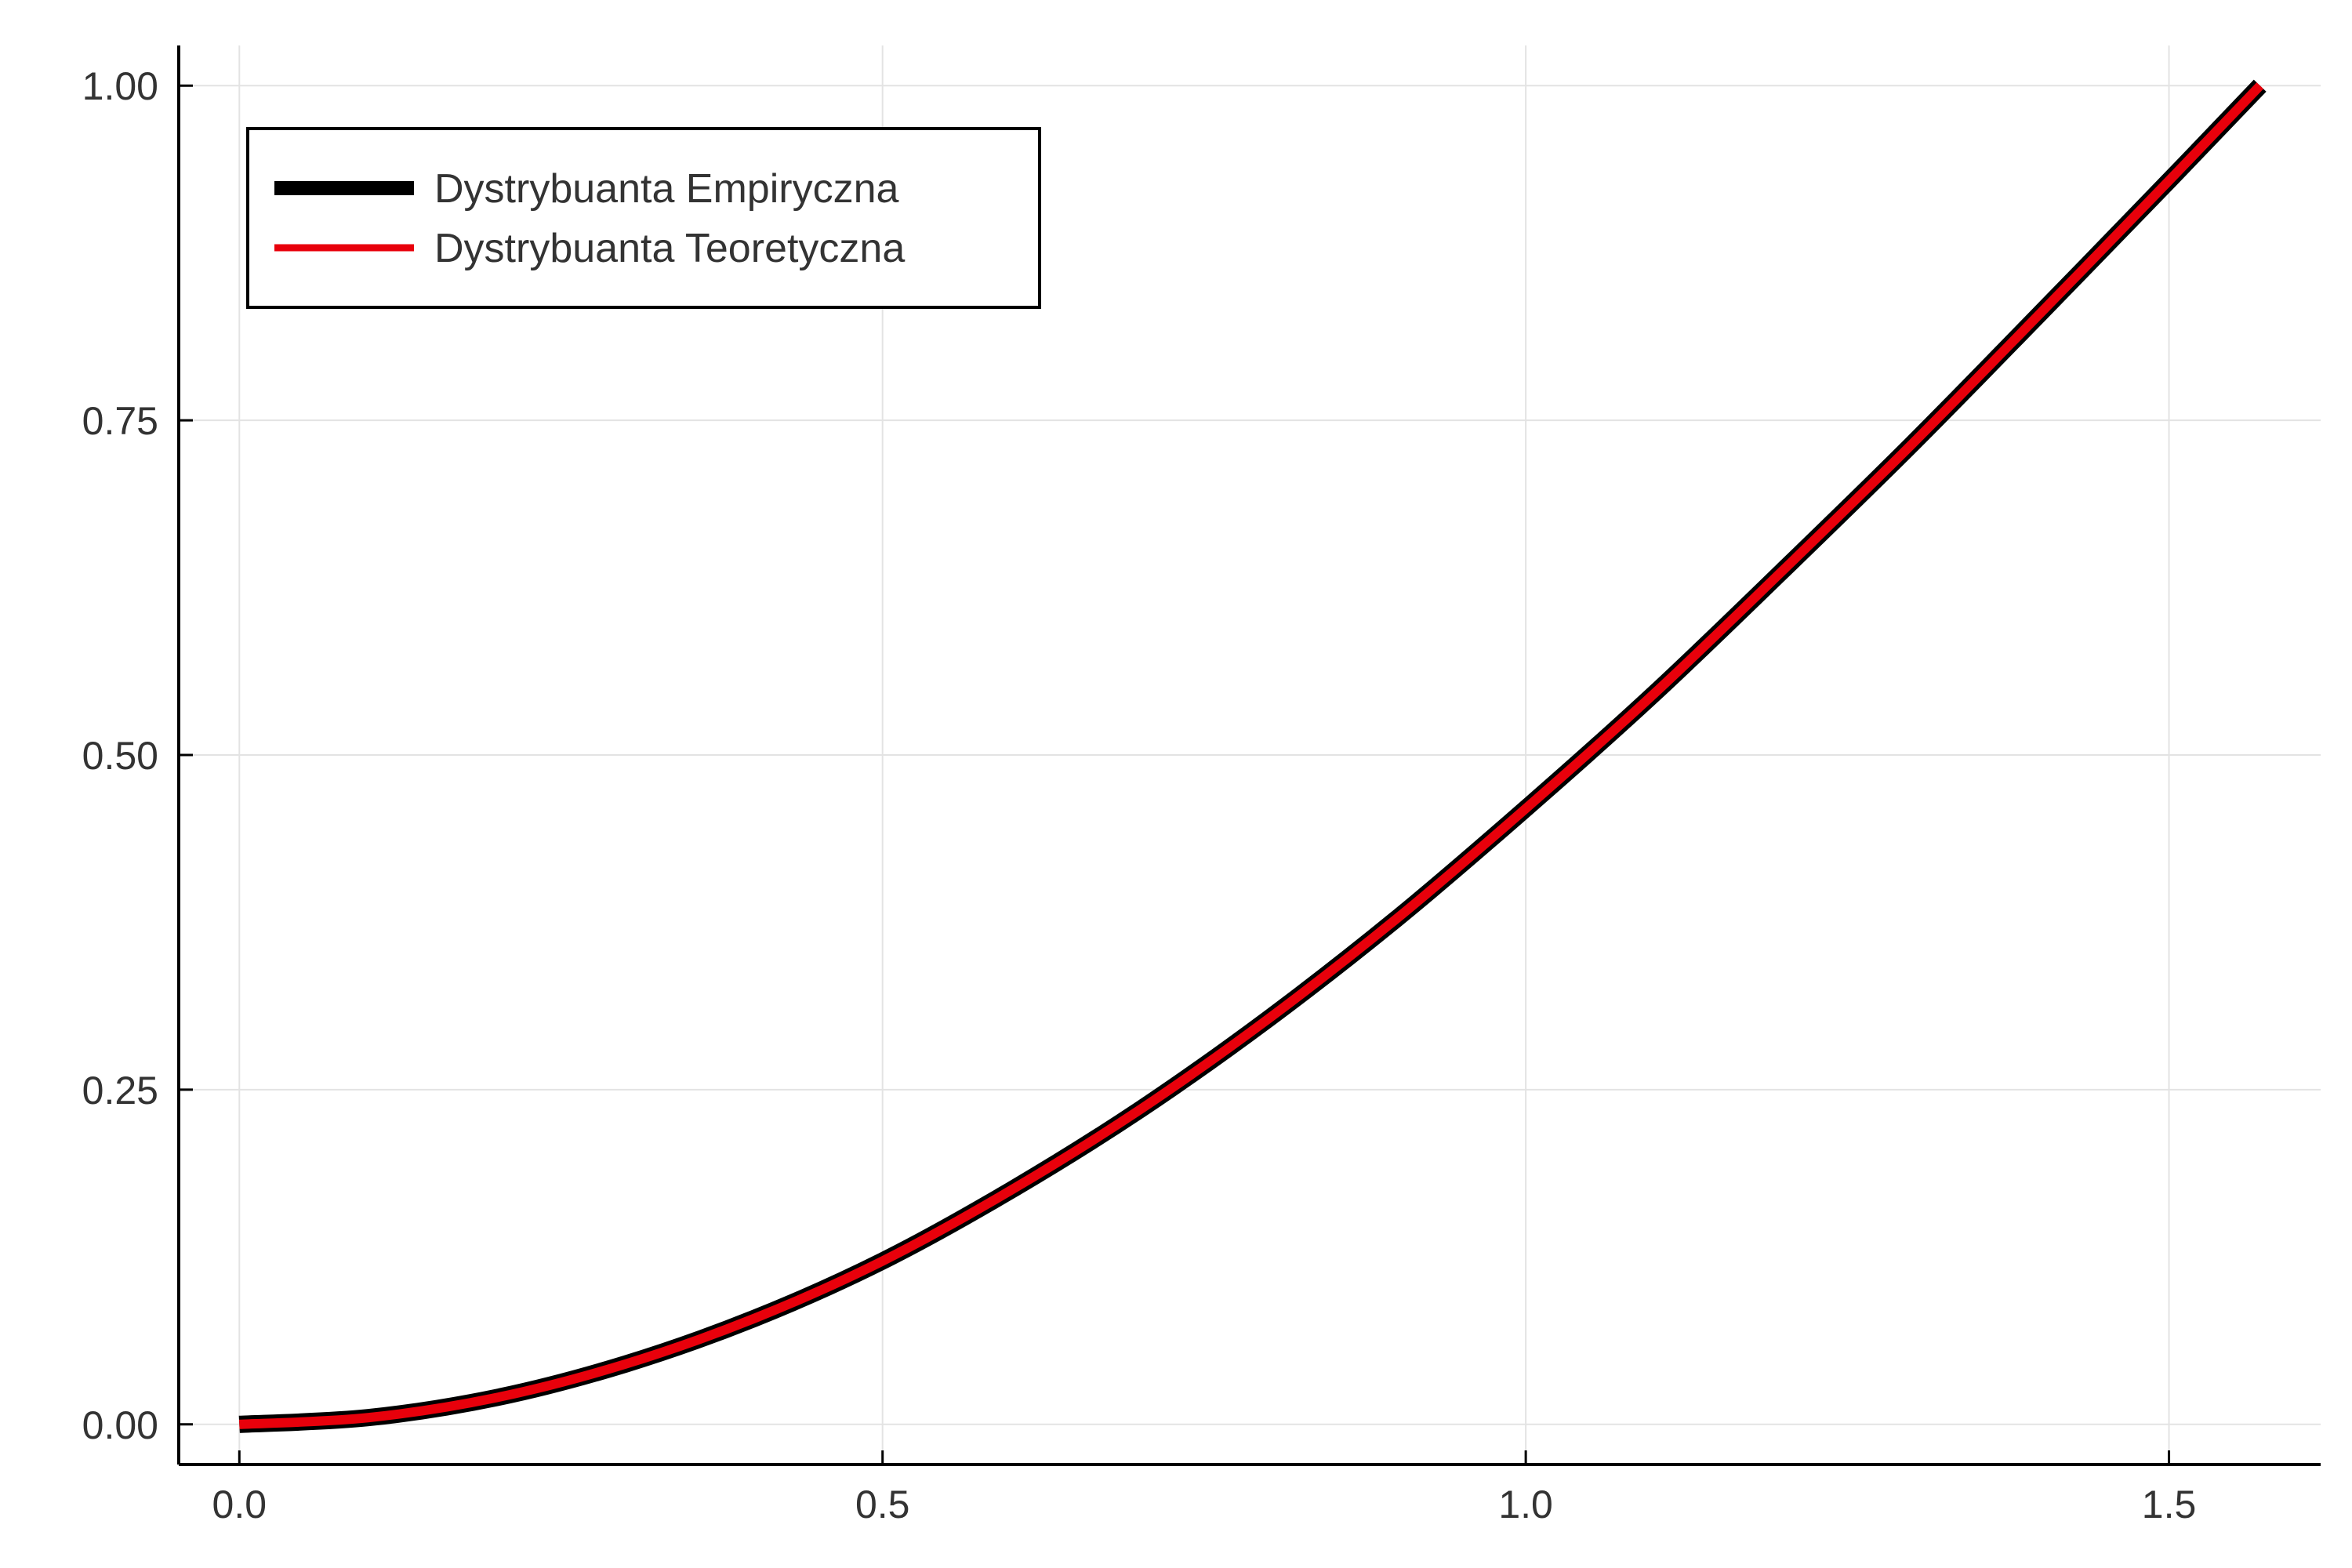  What do you see at coordinates (120, 1090) in the screenshot?
I see `y-tick-label: 0.25` at bounding box center [120, 1090].